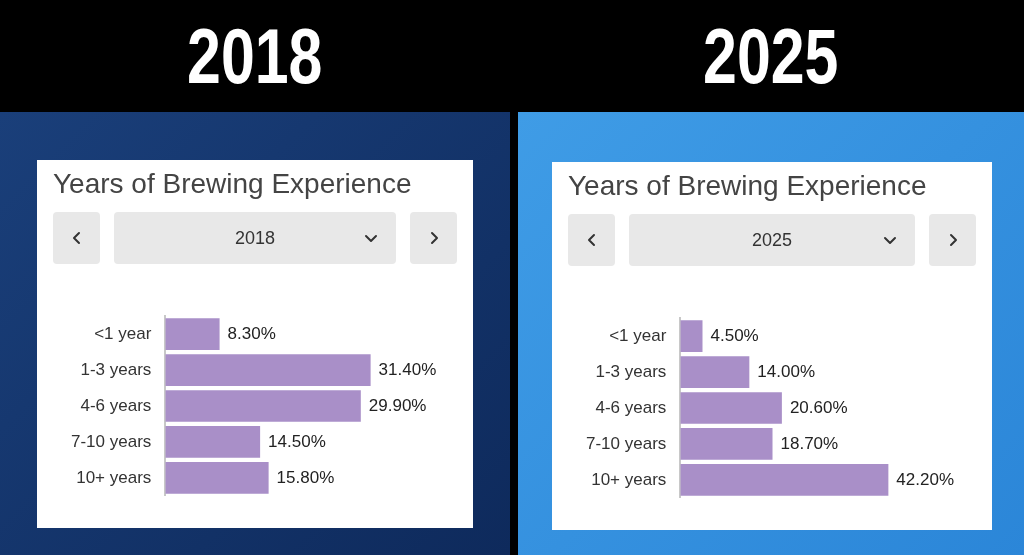 Image resolution: width=1024 pixels, height=555 pixels. I want to click on data-label: 31.40%, so click(407, 369).